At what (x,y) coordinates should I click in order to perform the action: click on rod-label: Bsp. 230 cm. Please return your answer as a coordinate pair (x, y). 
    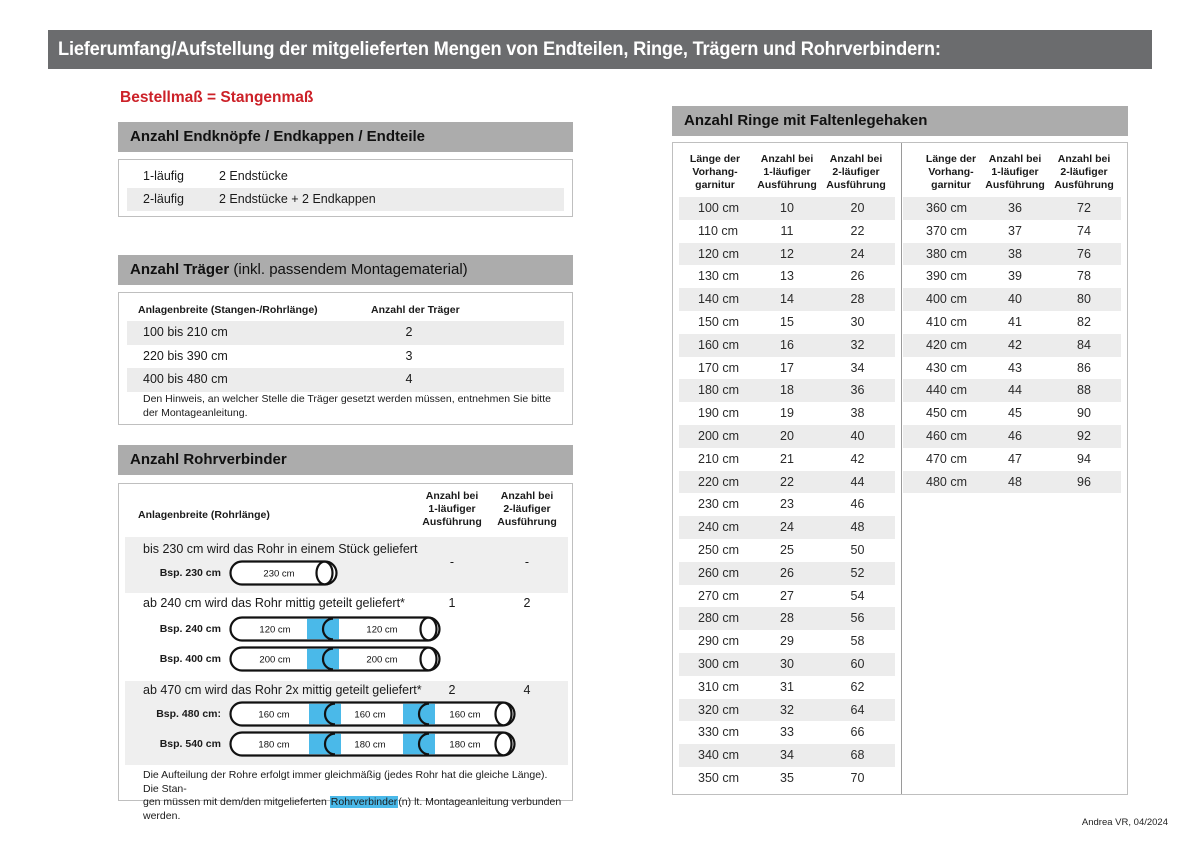
    Looking at the image, I should click on (190, 573).